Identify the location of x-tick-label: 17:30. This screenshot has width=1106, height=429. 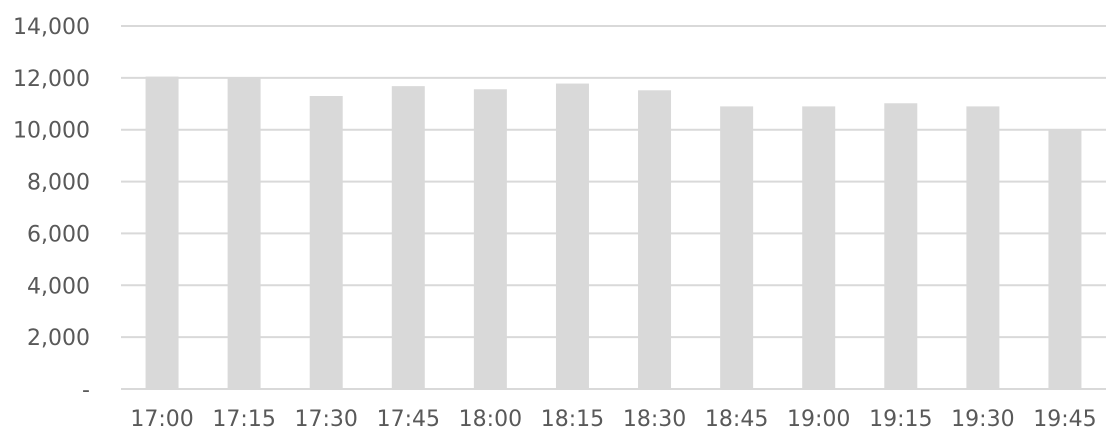
(326, 418).